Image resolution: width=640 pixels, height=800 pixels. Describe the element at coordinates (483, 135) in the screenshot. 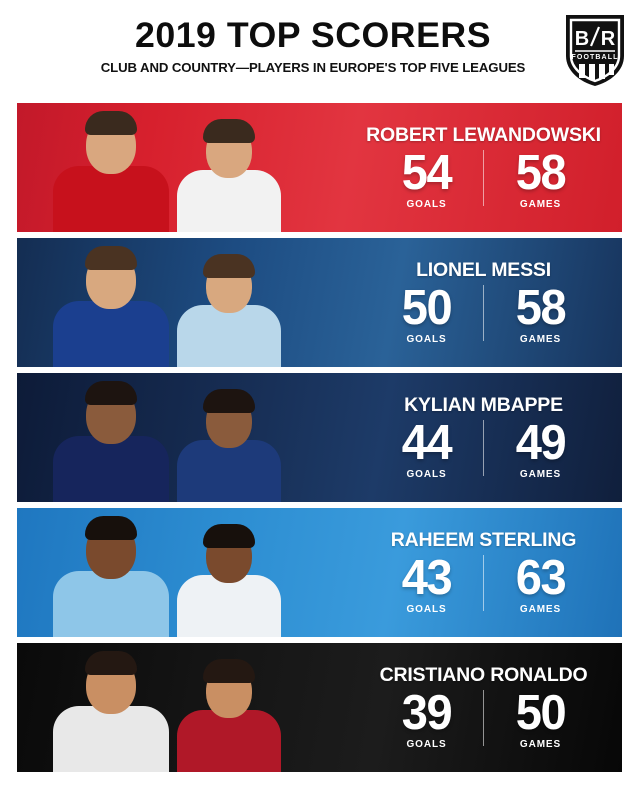

I see `player-name: ROBERT LEWANDOWSKI` at that location.